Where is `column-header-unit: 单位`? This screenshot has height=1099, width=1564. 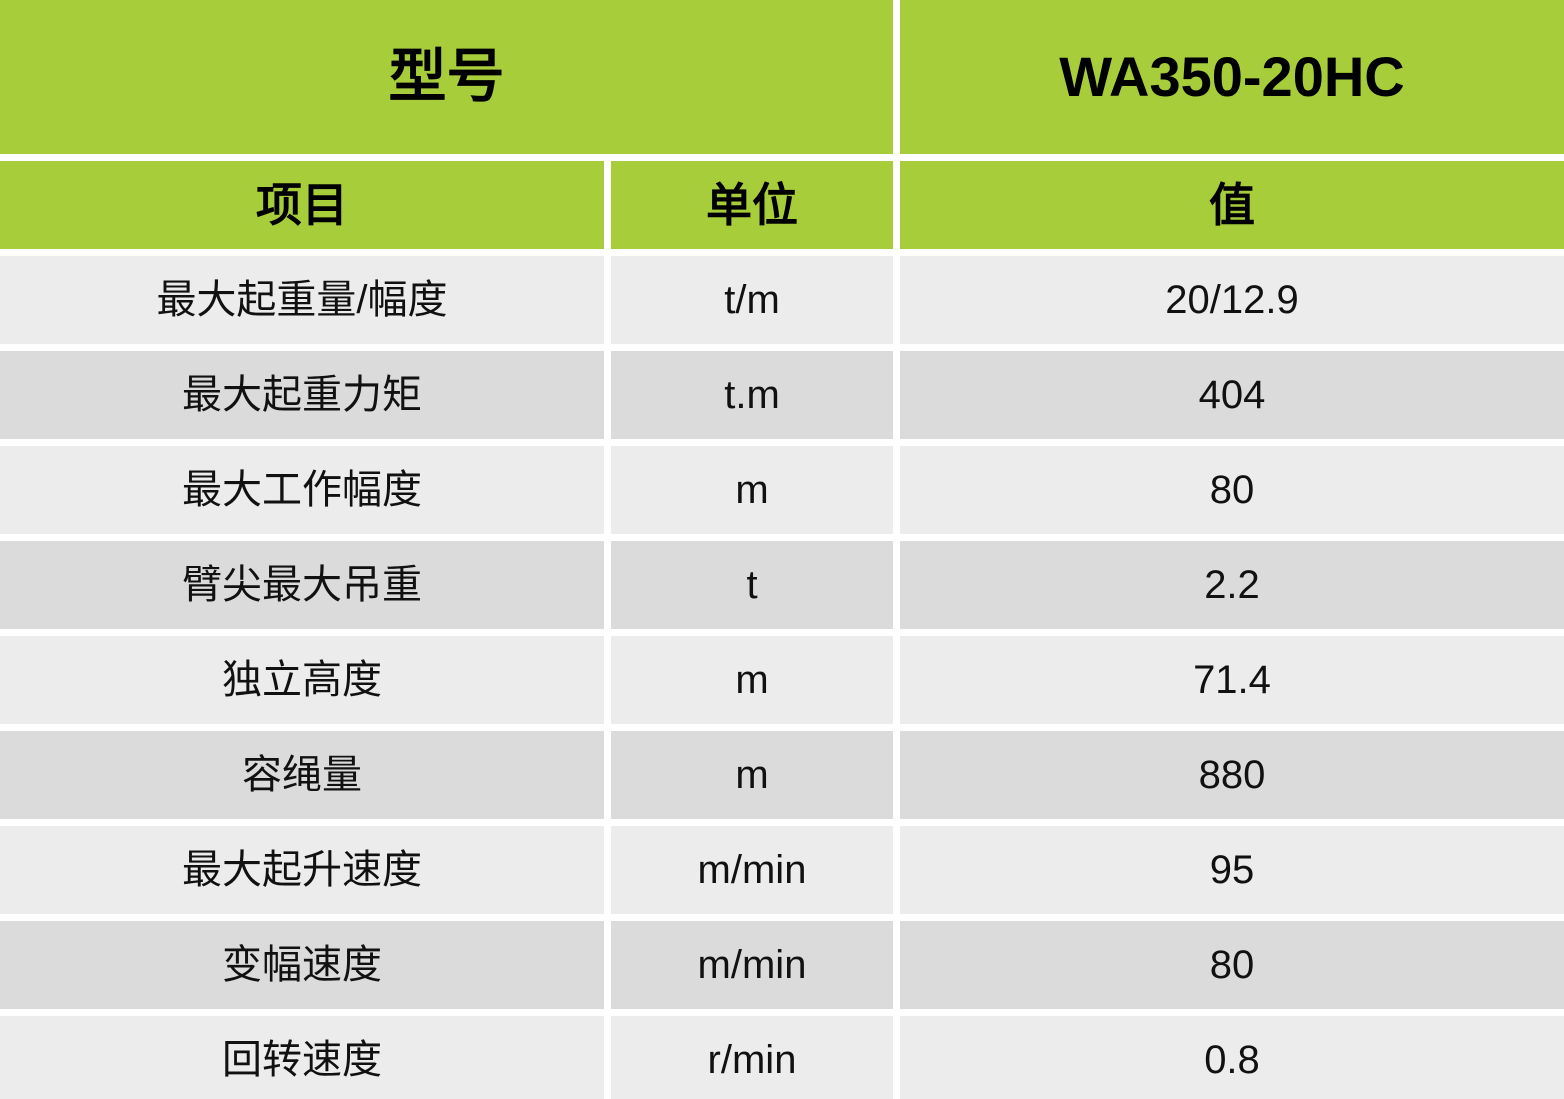 column-header-unit: 单位 is located at coordinates (752, 205).